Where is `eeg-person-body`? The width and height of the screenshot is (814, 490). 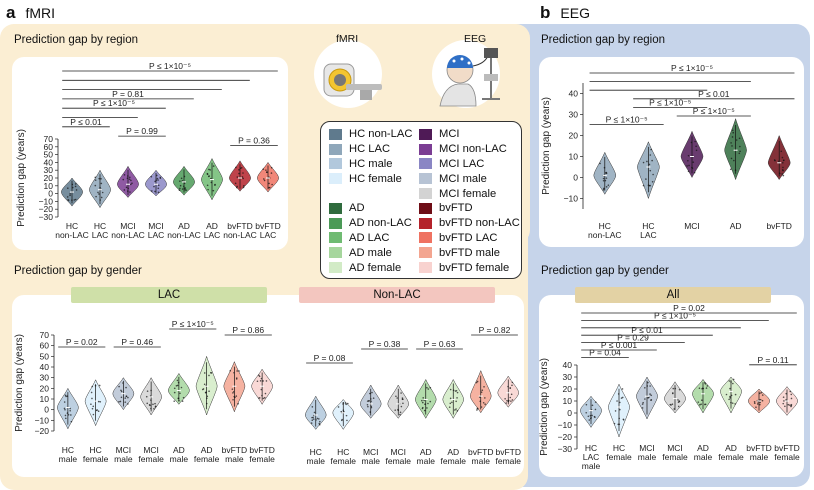
eeg-person-body is located at coordinates (458, 95).